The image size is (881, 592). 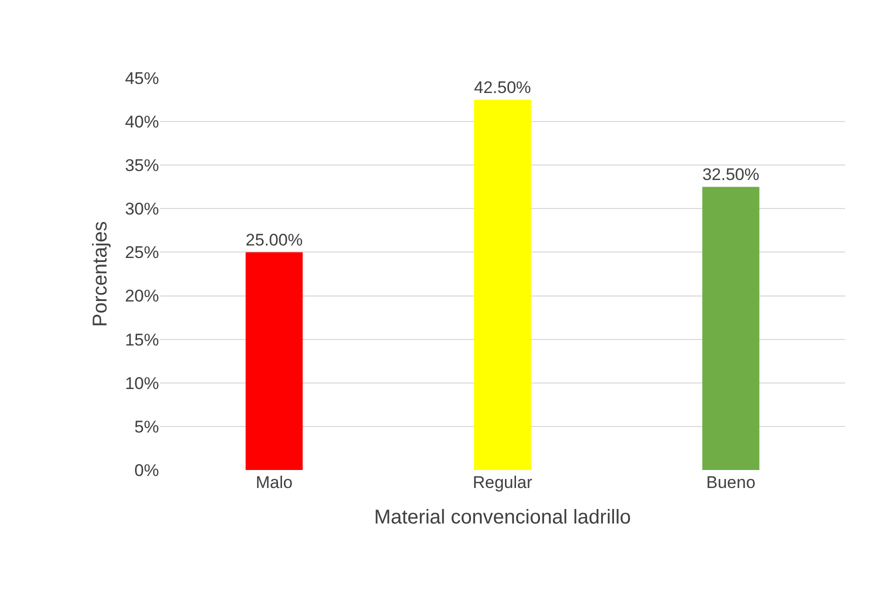 What do you see at coordinates (731, 174) in the screenshot?
I see `data-label: 32.50%` at bounding box center [731, 174].